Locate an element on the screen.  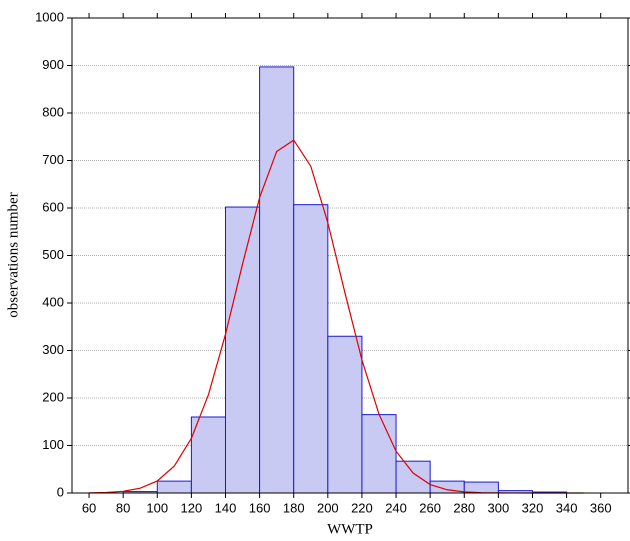
y-tick-label: 300 is located at coordinates (53, 349).